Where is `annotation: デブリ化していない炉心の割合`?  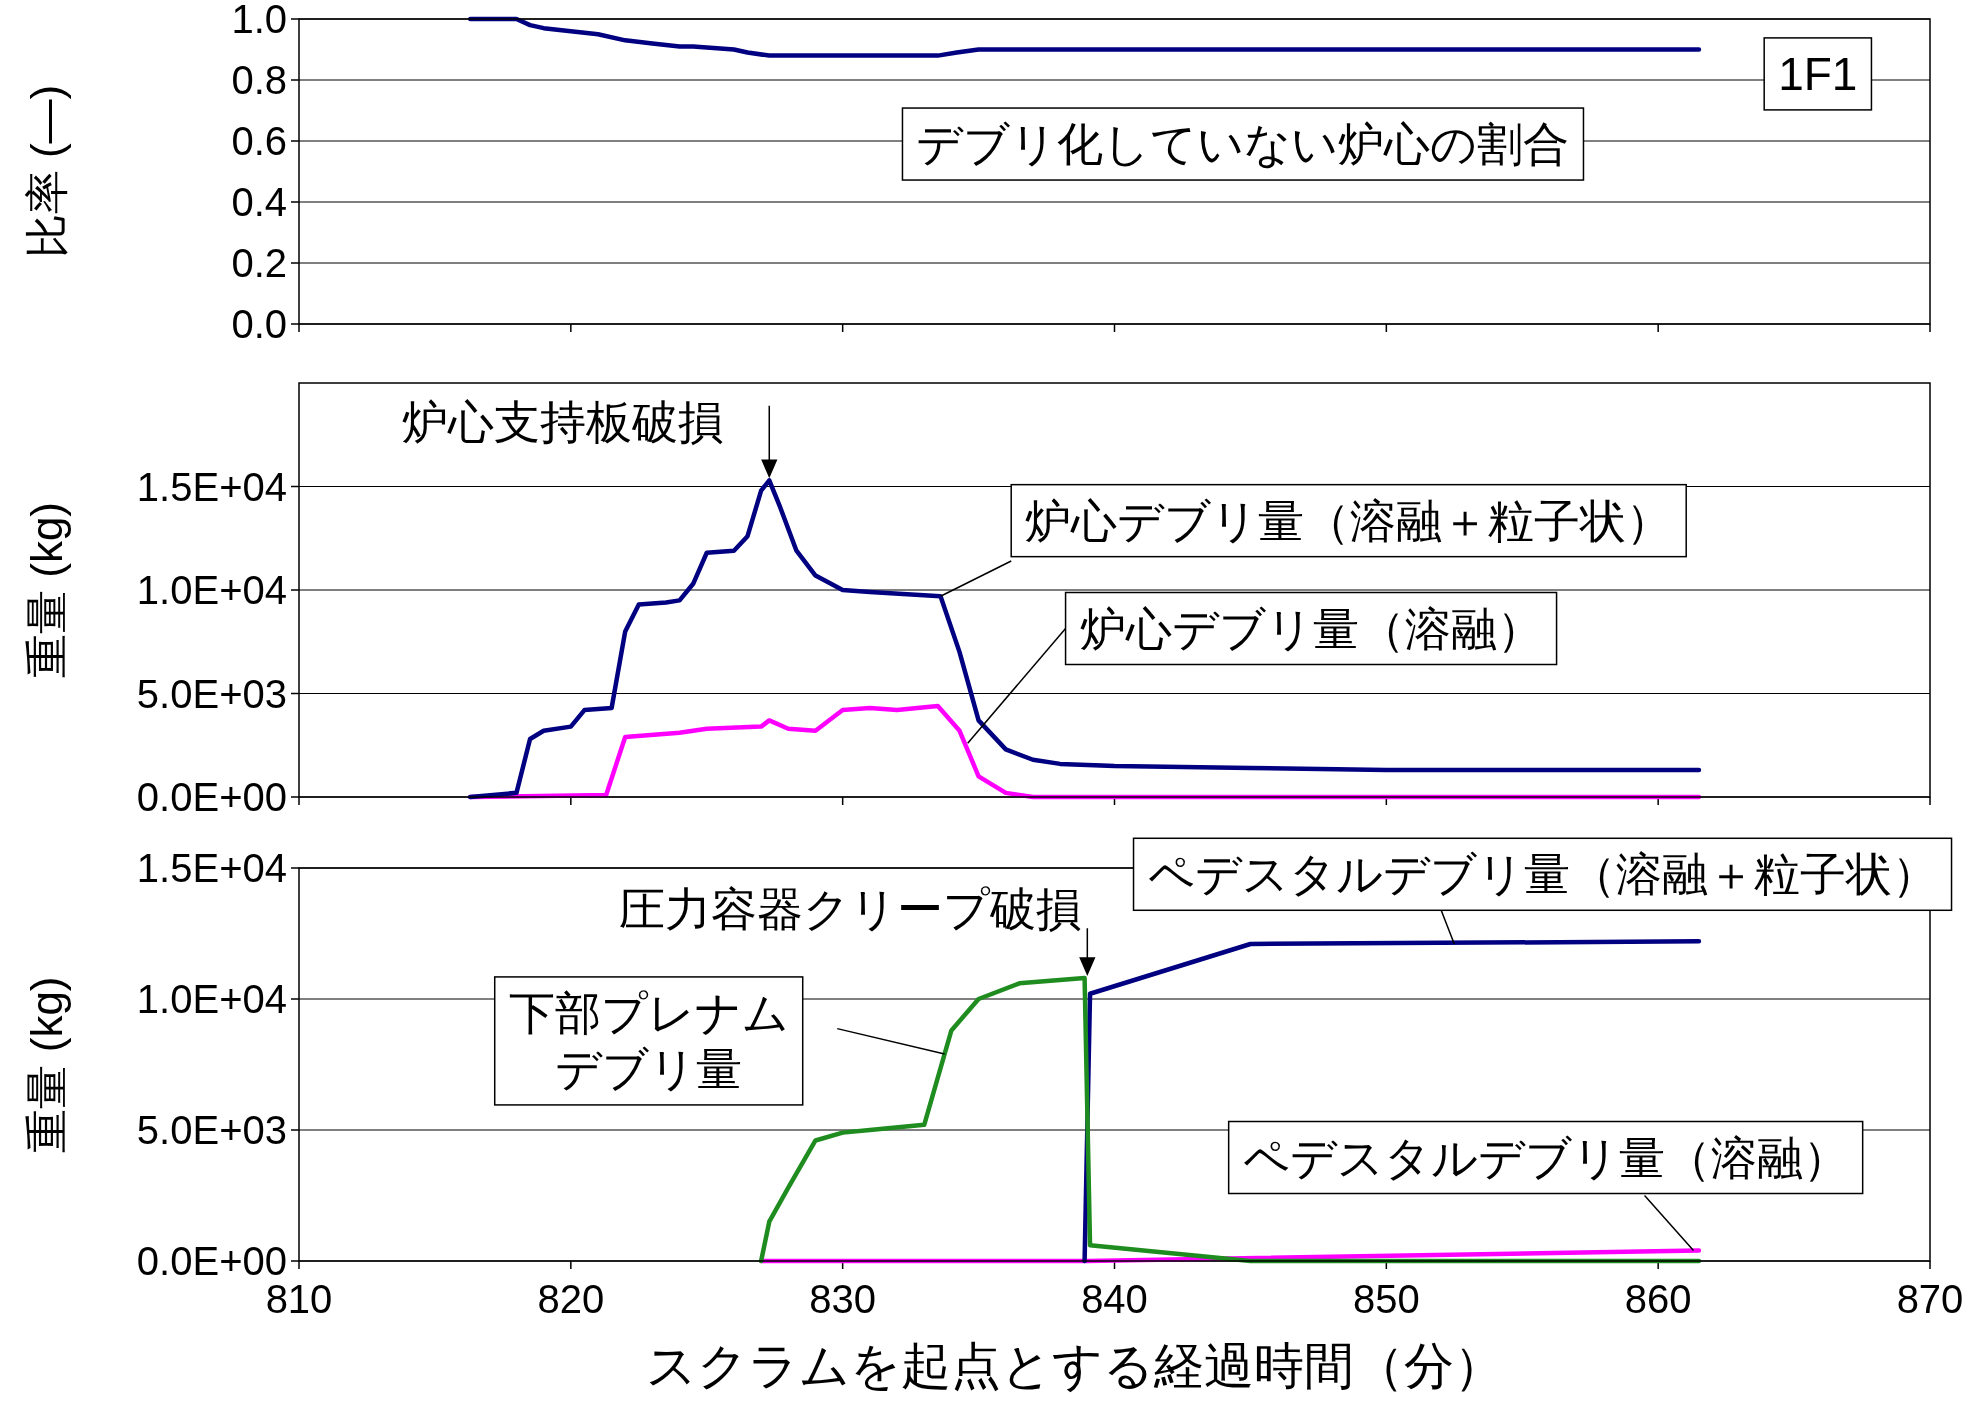
annotation: デブリ化していない炉心の割合 is located at coordinates (1243, 144).